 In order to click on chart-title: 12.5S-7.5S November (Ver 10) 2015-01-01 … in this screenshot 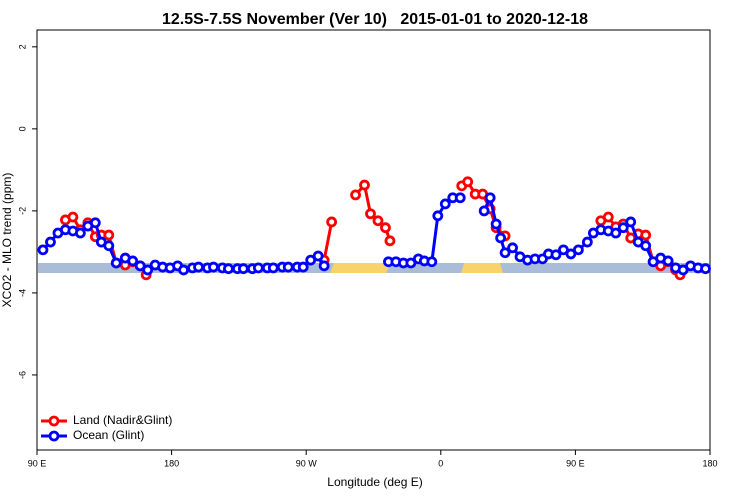, I will do `click(375, 19)`.